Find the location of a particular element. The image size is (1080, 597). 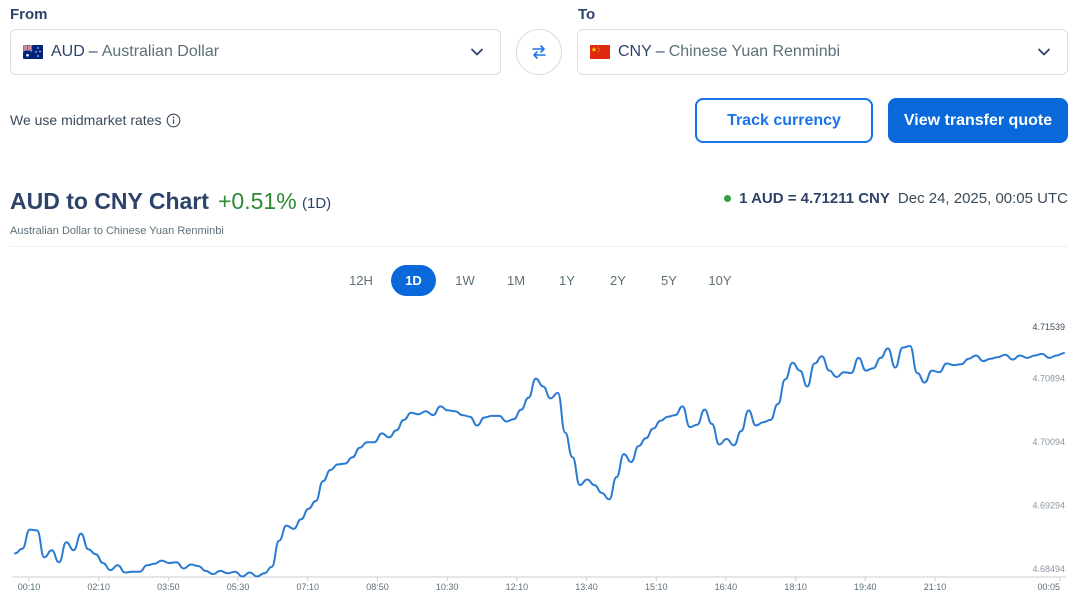

to-currency-select: CNY – Chinese Yuan Renminbi is located at coordinates (822, 52).